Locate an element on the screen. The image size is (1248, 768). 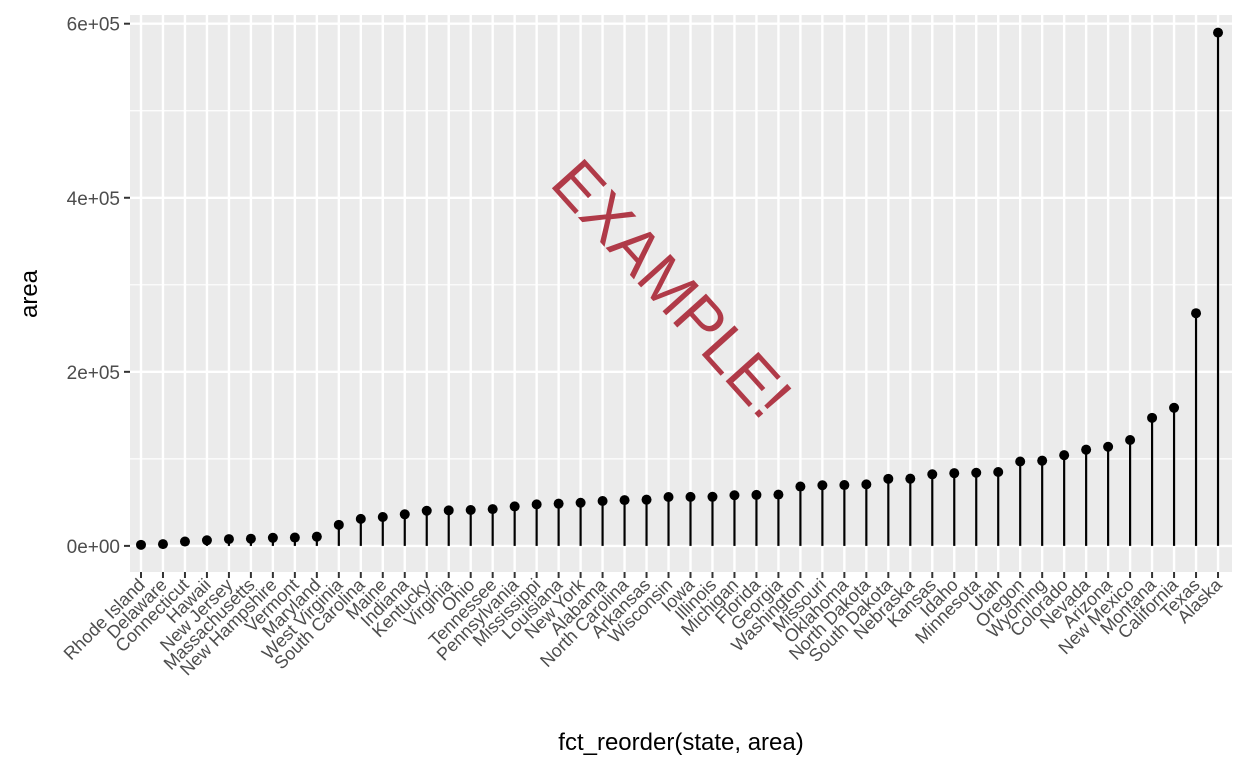
y-tick-label: 2e+05 is located at coordinates (93, 373).